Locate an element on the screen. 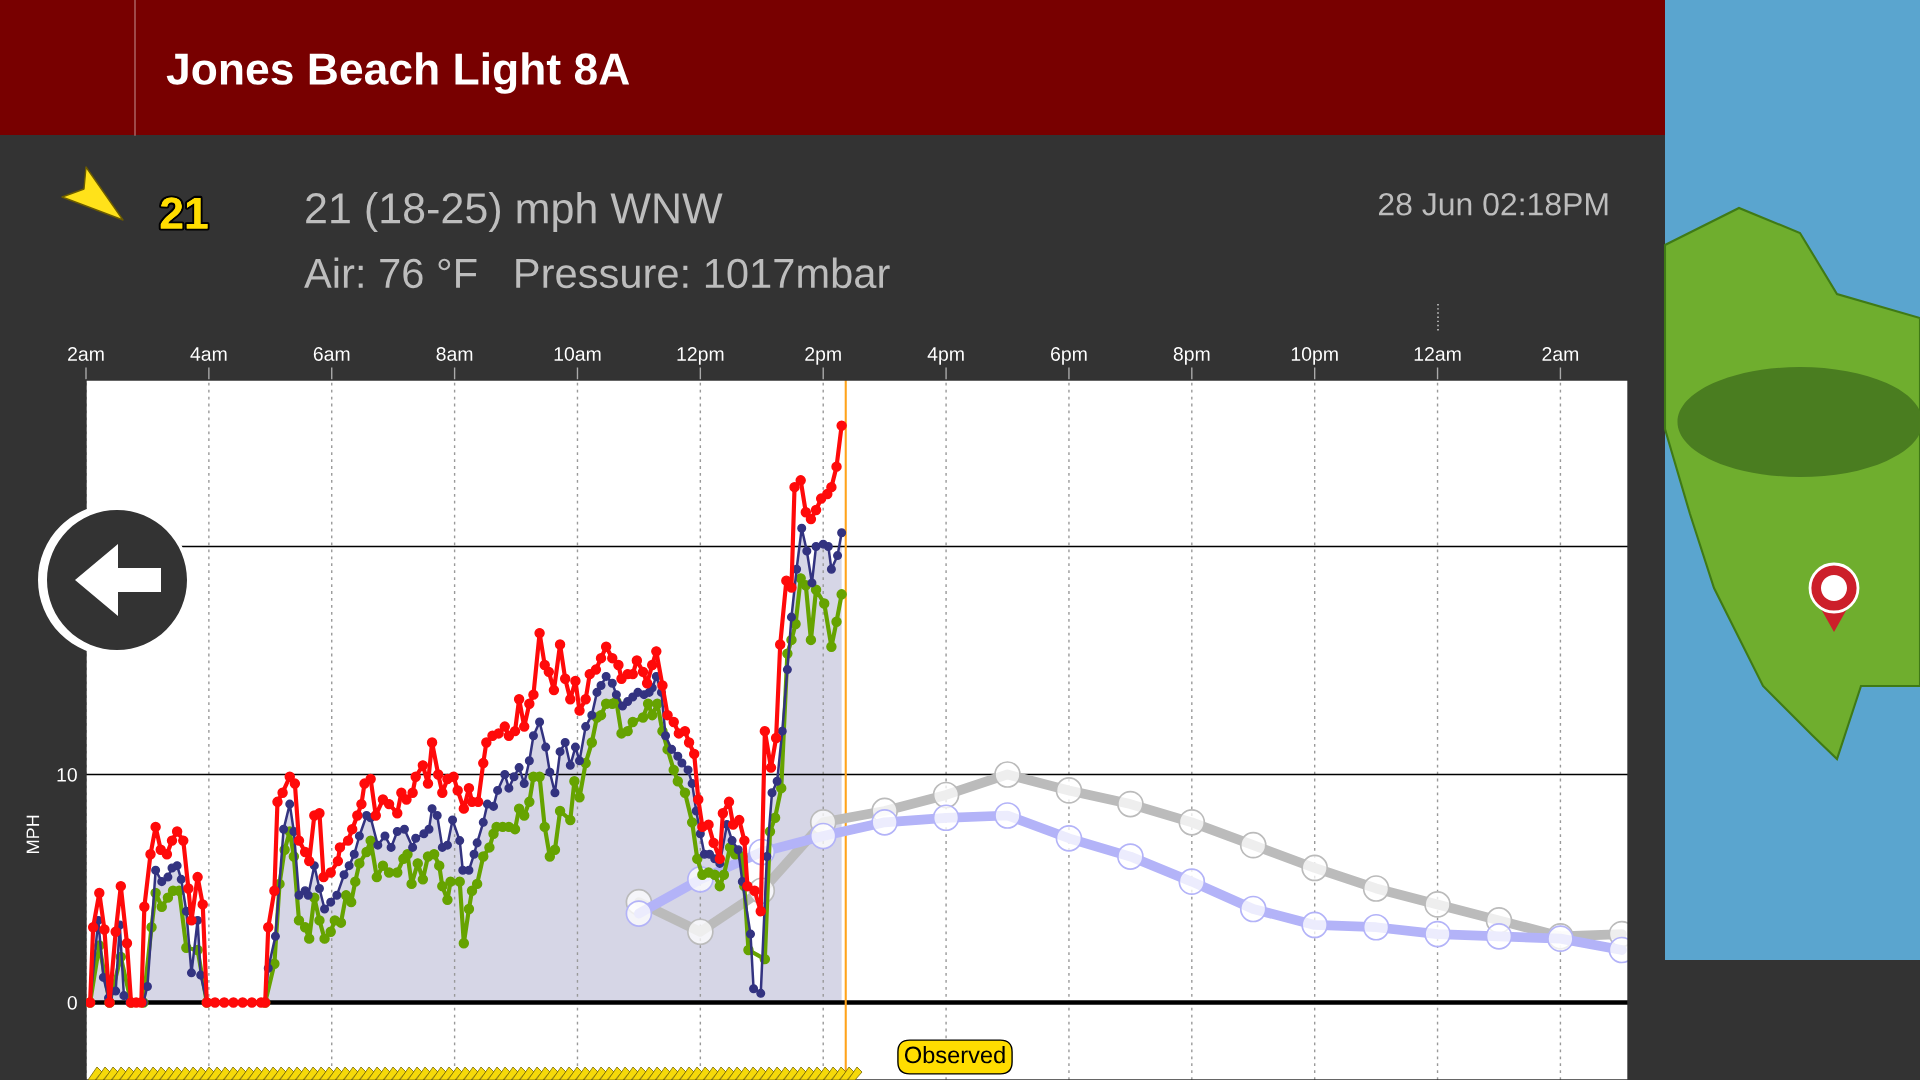 The image size is (1920, 1080). x-tick-label: 10am is located at coordinates (577, 354).